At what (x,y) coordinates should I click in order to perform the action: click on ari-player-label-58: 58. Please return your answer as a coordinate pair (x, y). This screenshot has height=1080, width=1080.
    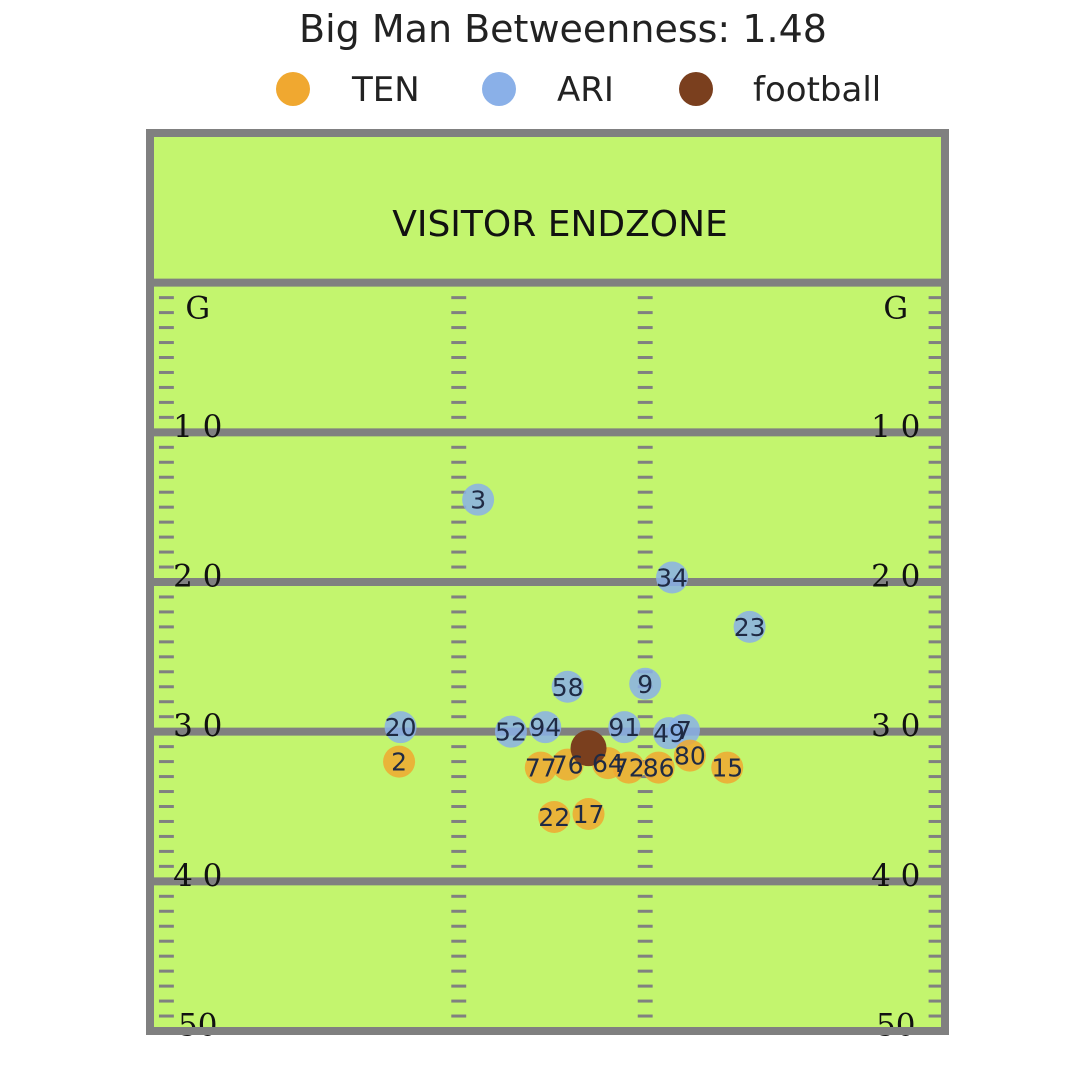
    Looking at the image, I should click on (568, 687).